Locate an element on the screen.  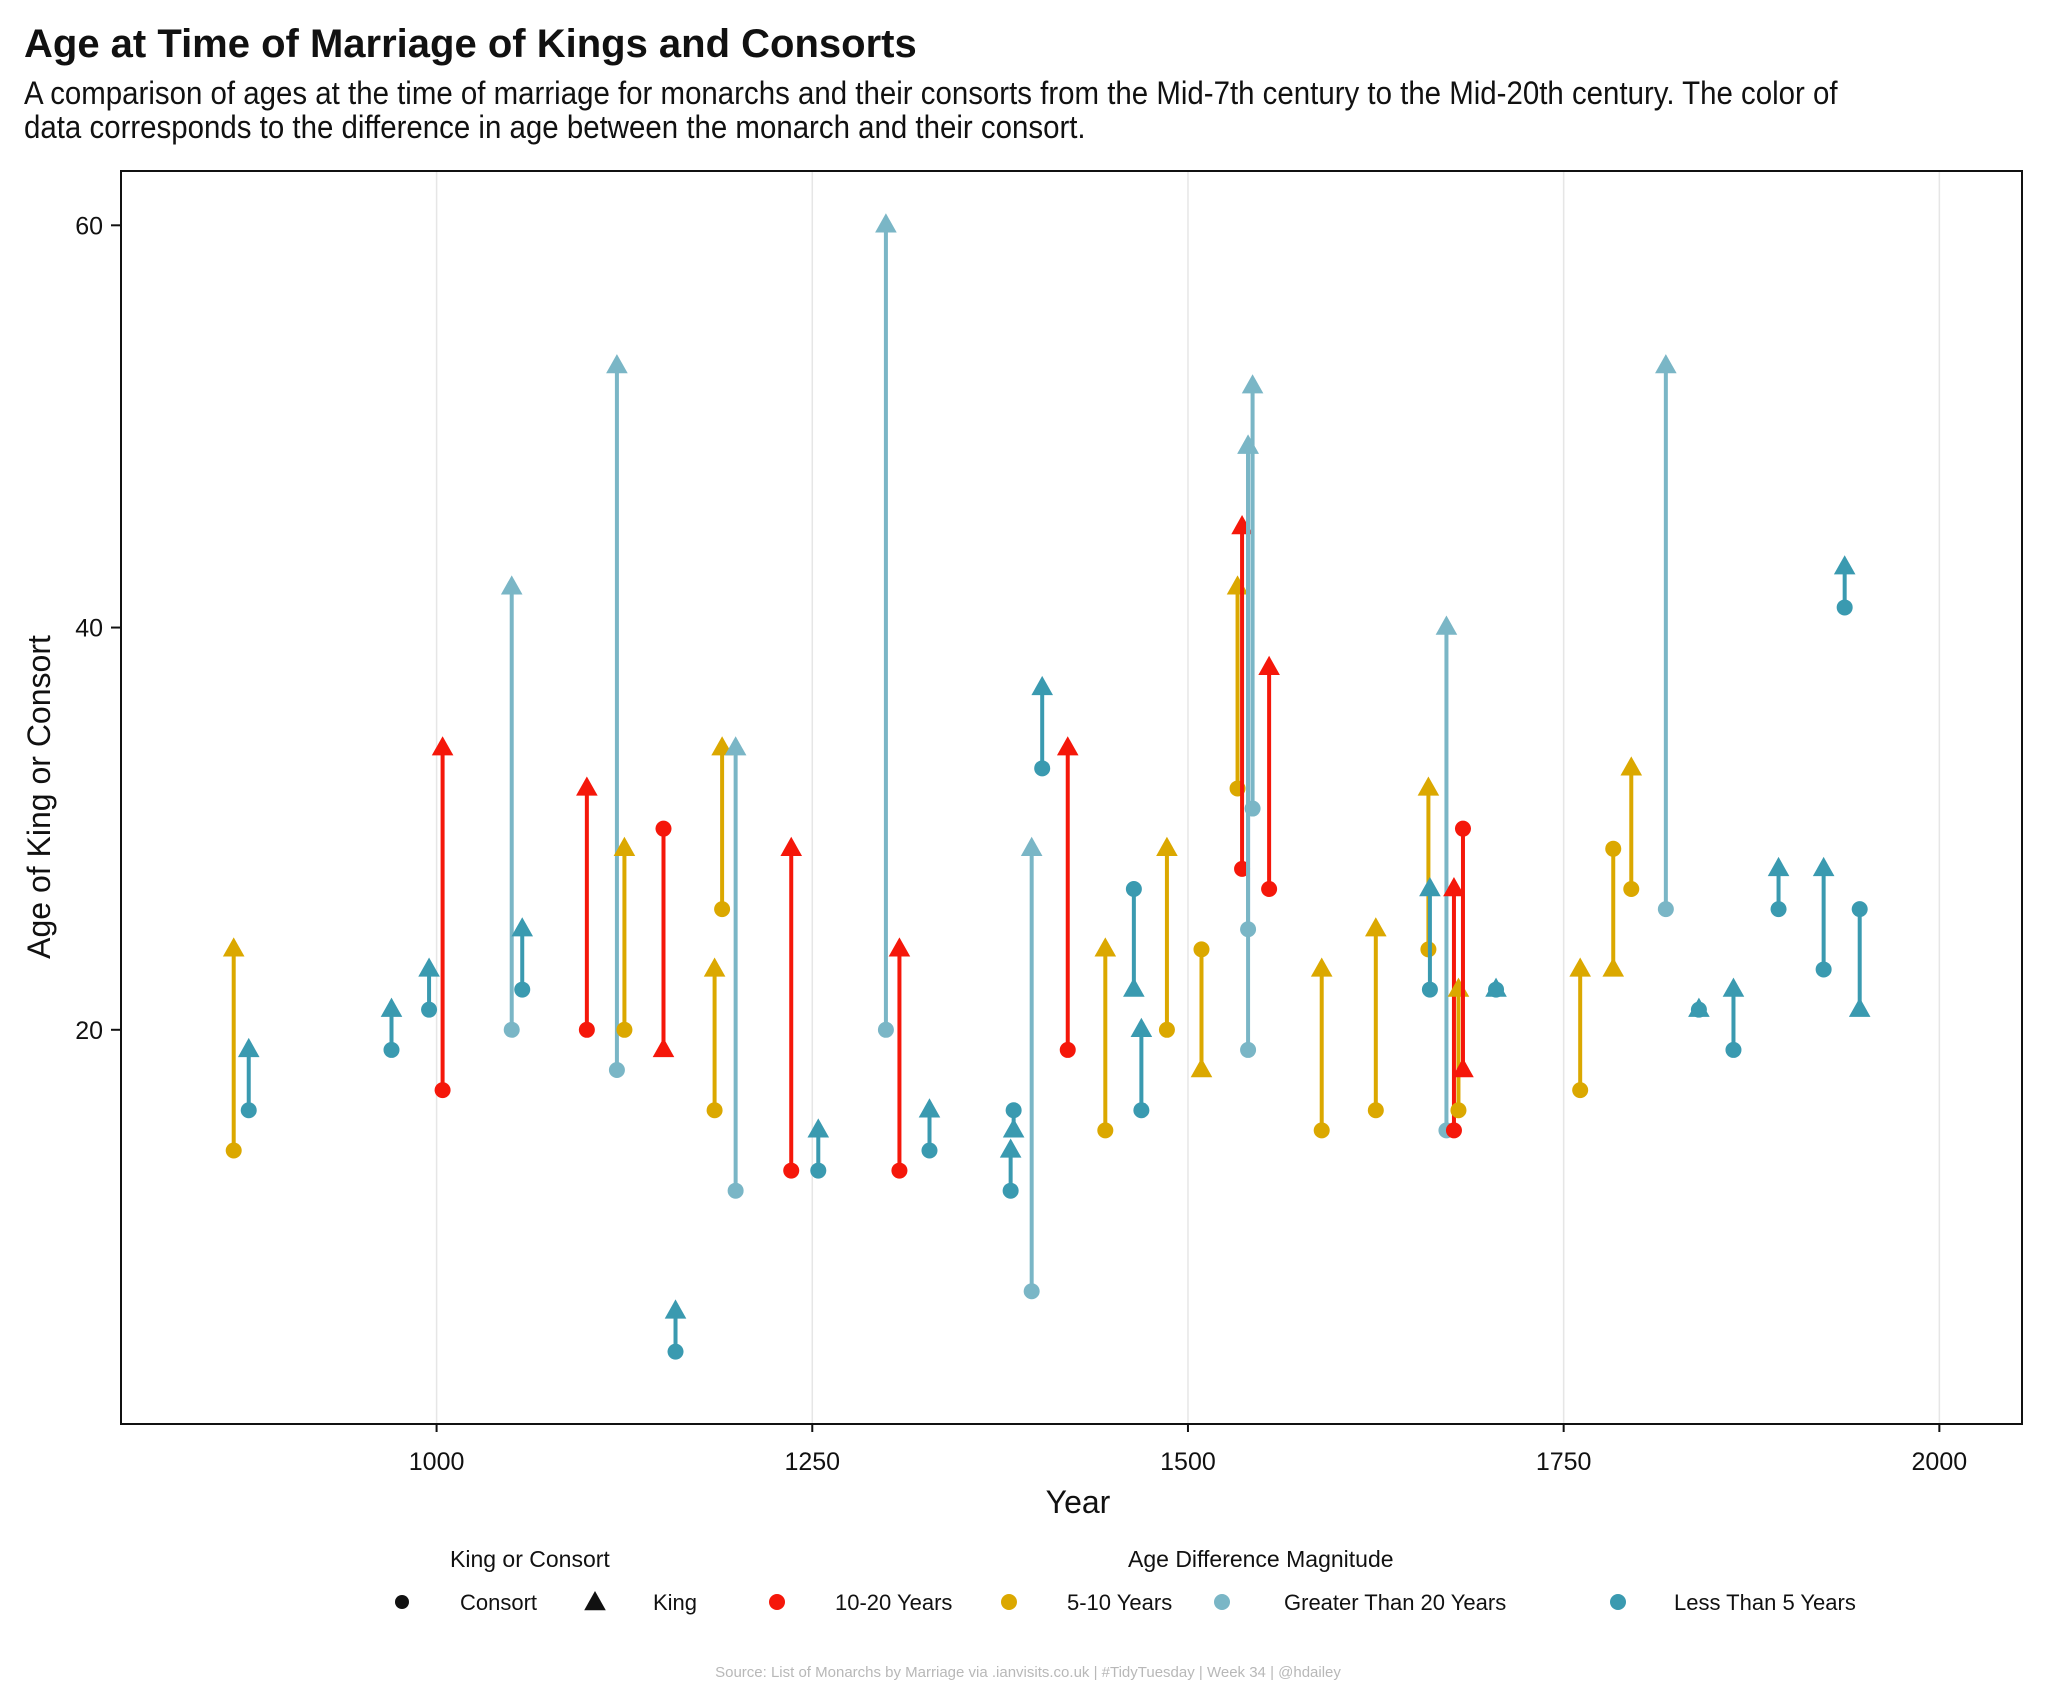
x-tick-label: 2000 is located at coordinates (1940, 1462).